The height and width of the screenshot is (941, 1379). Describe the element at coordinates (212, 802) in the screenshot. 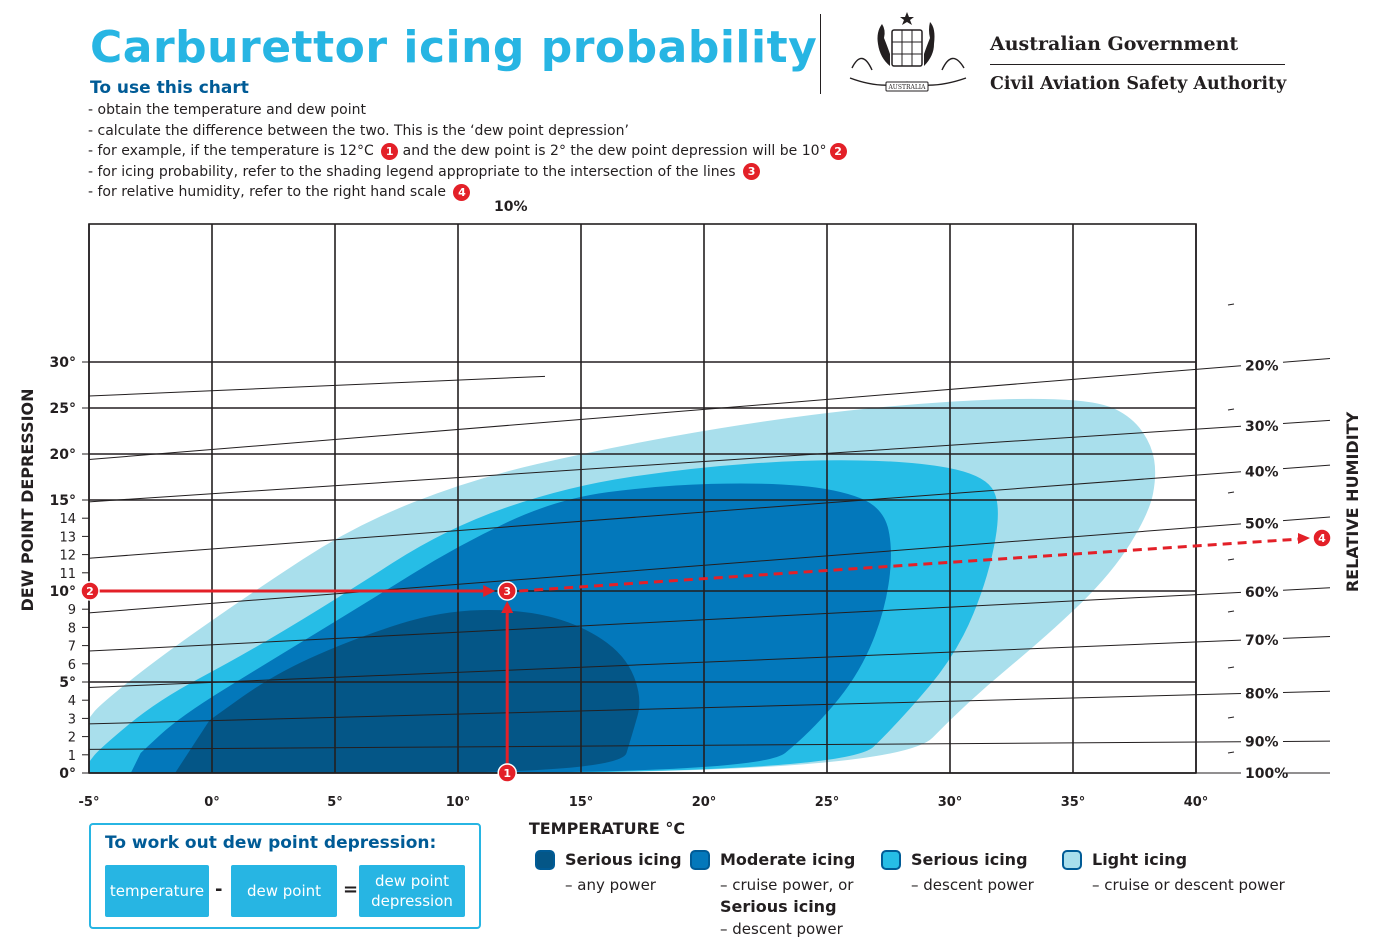

I see `x-tick-label: 0°` at that location.